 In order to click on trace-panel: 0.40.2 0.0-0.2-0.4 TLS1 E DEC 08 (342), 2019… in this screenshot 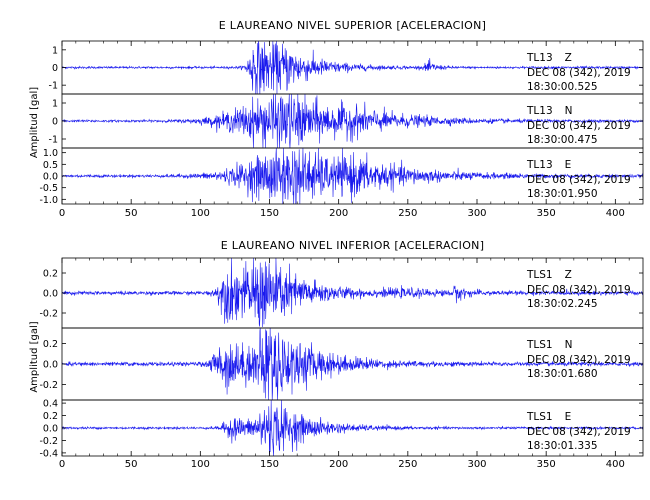, I will do `click(341, 429)`.